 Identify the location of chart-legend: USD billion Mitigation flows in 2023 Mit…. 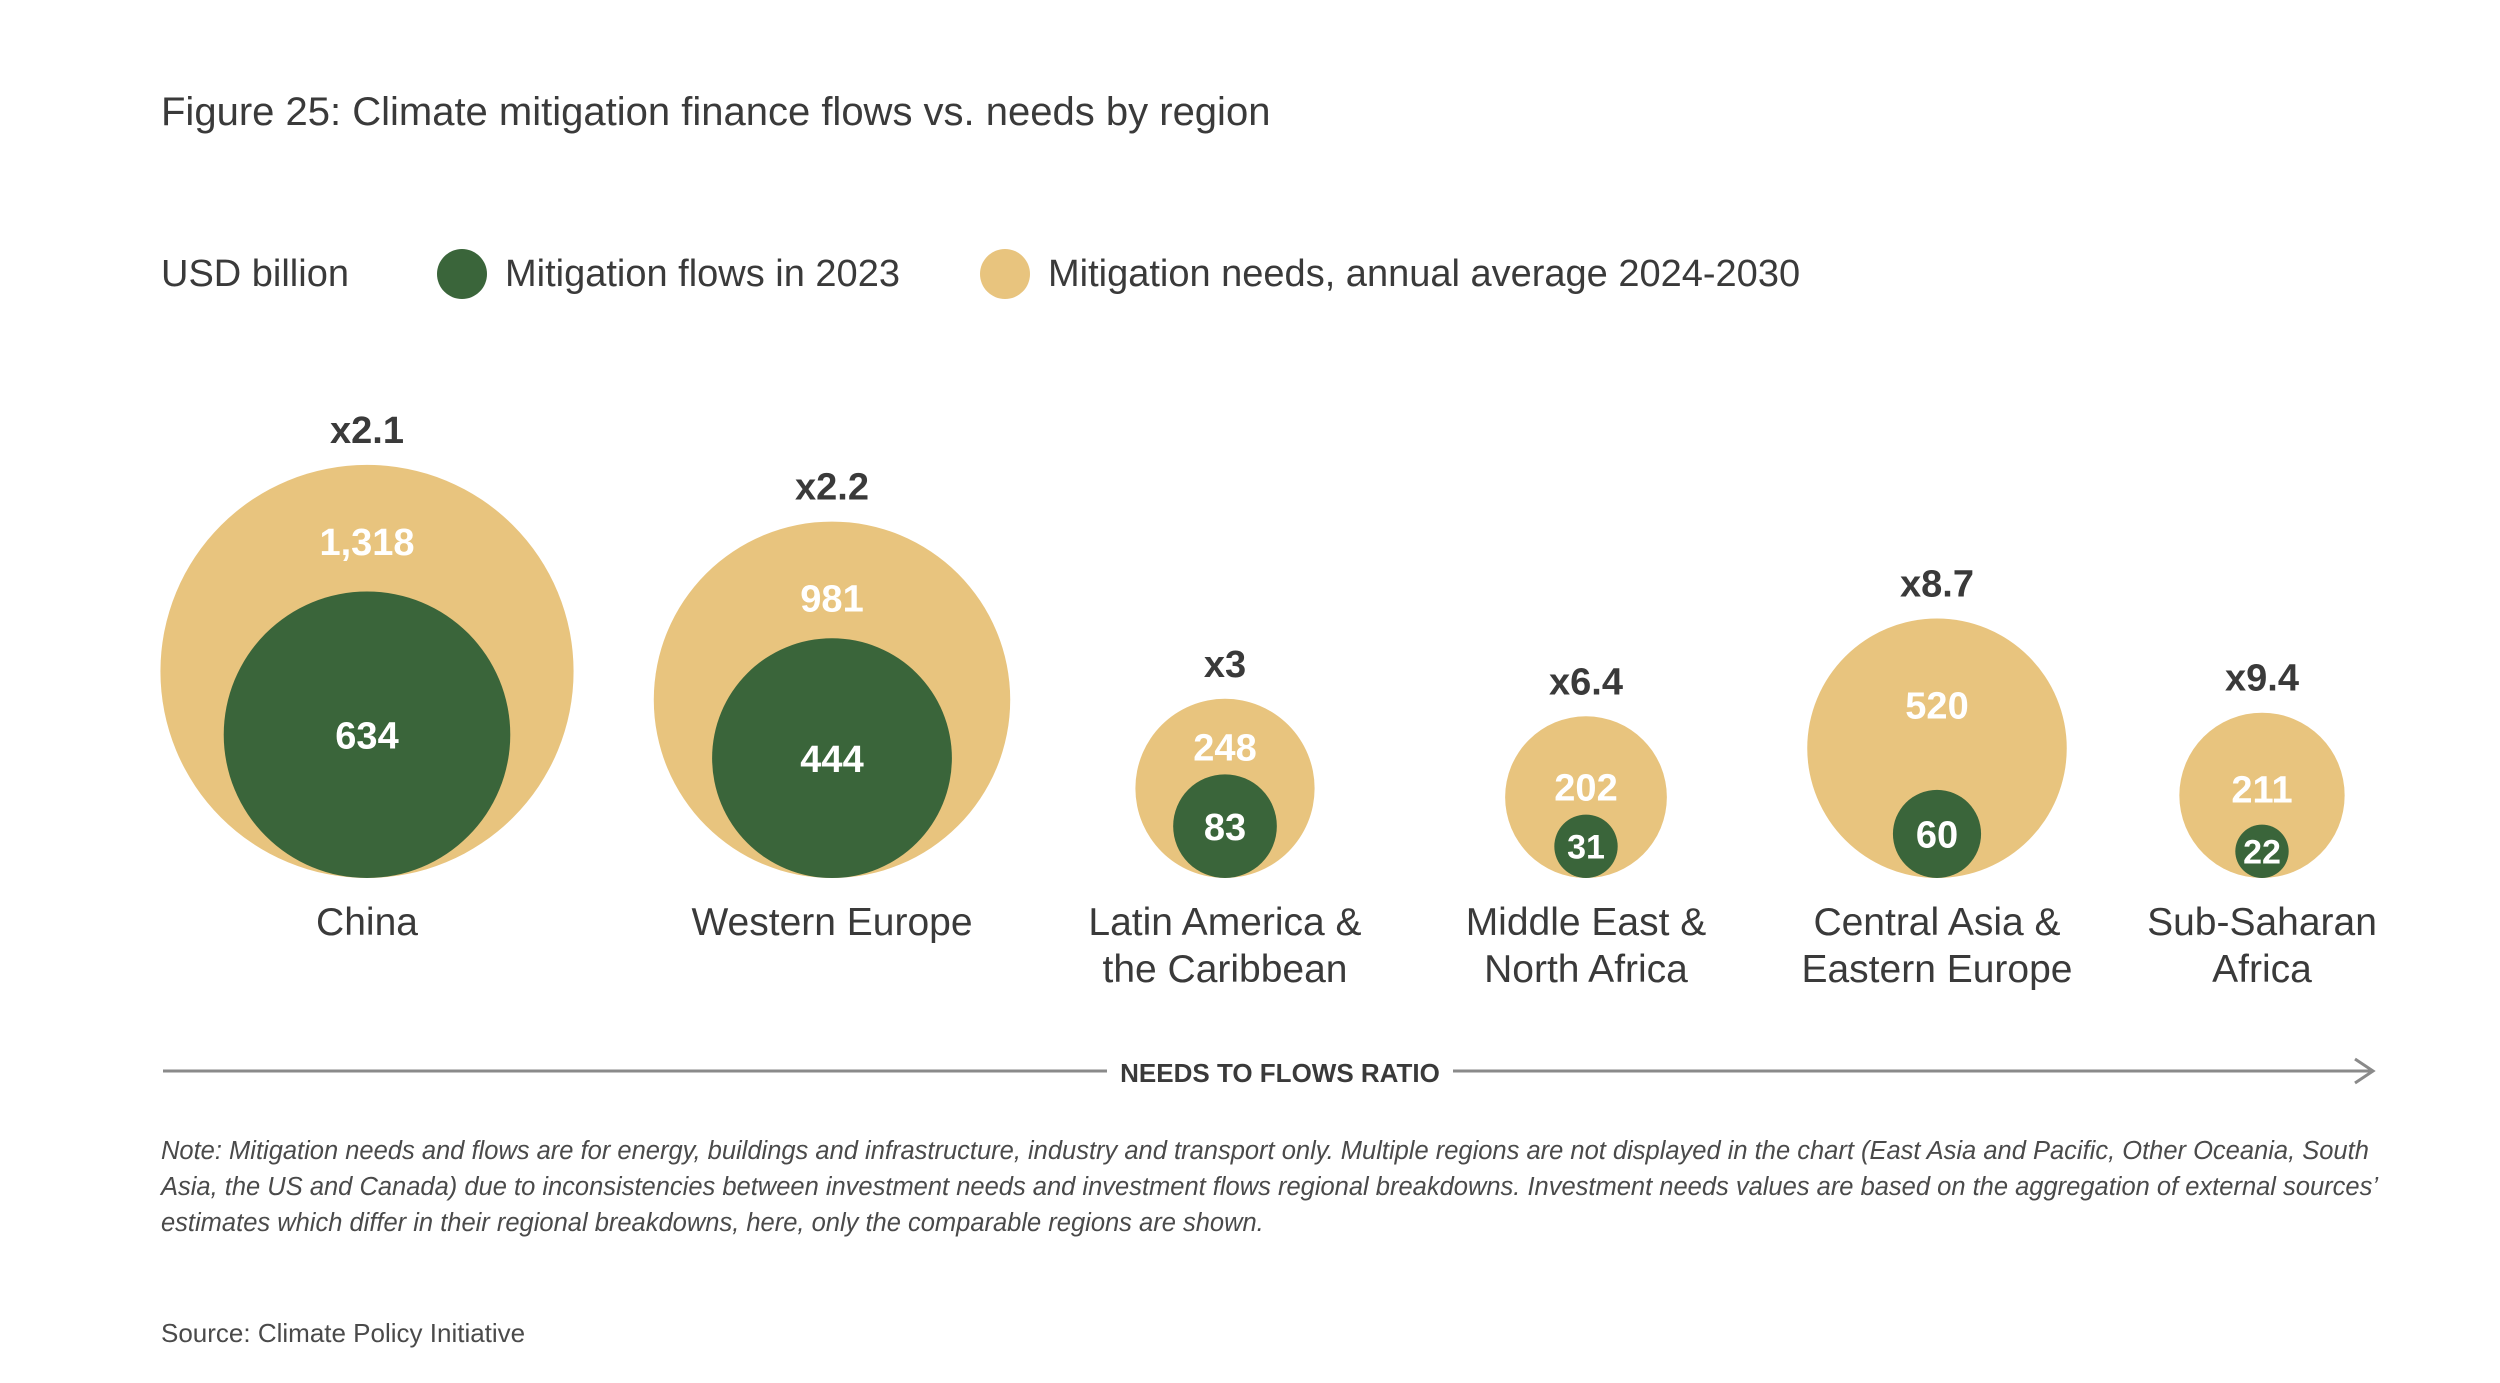
(1020, 274).